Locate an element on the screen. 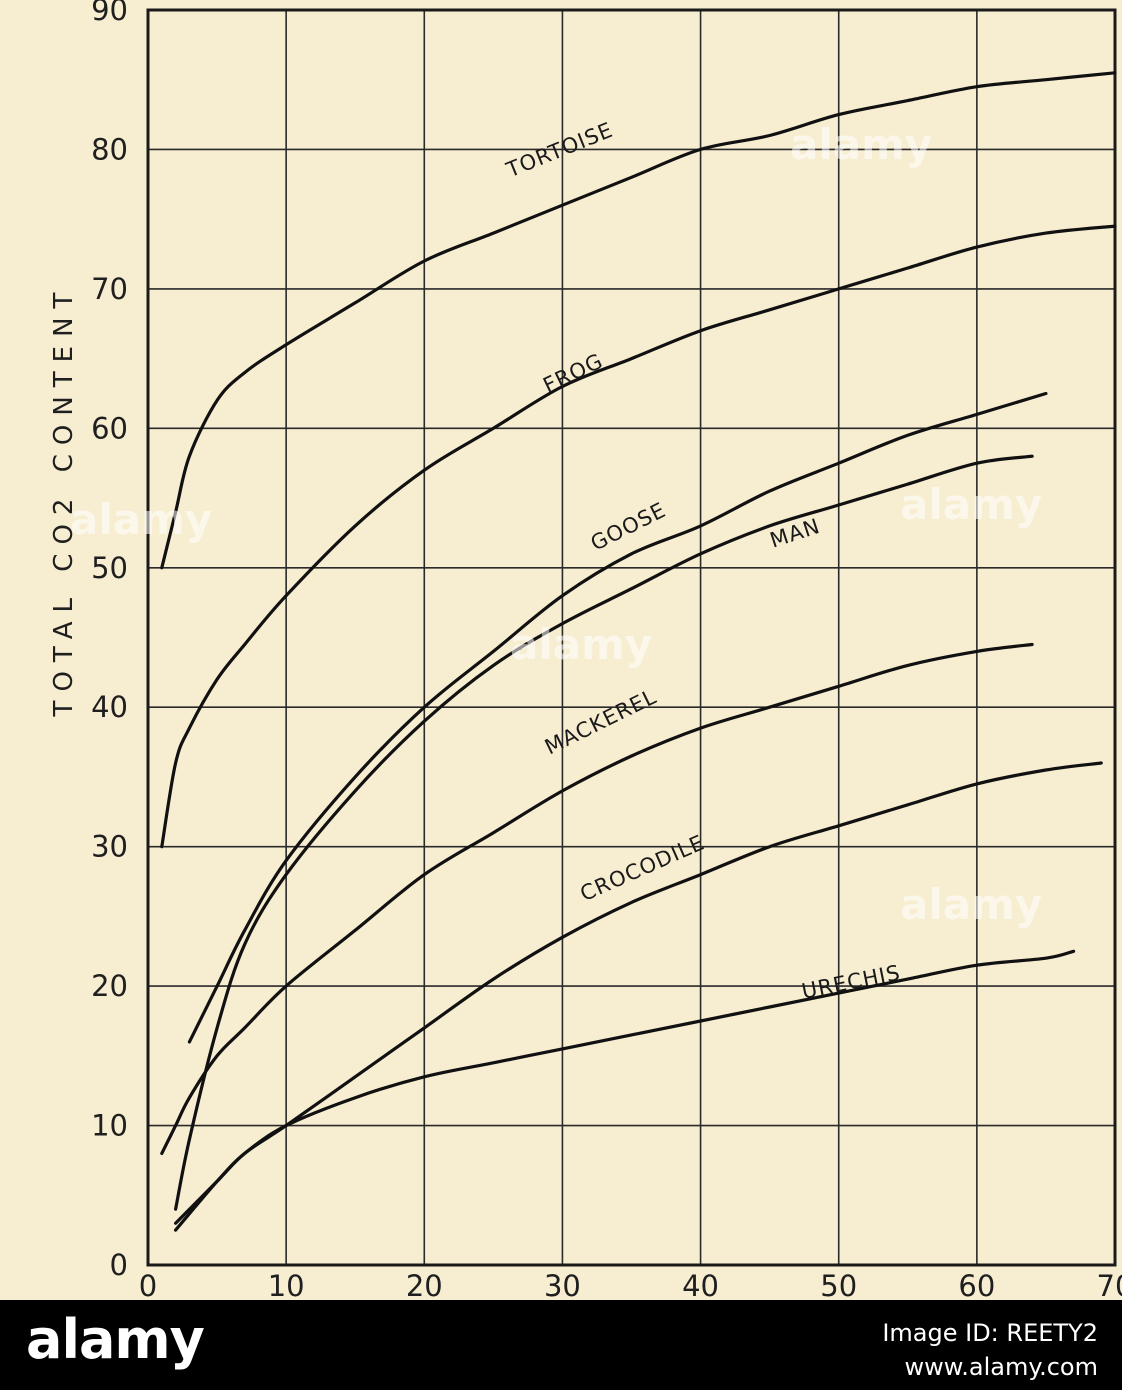  y-tick-label: 20 is located at coordinates (109, 986).